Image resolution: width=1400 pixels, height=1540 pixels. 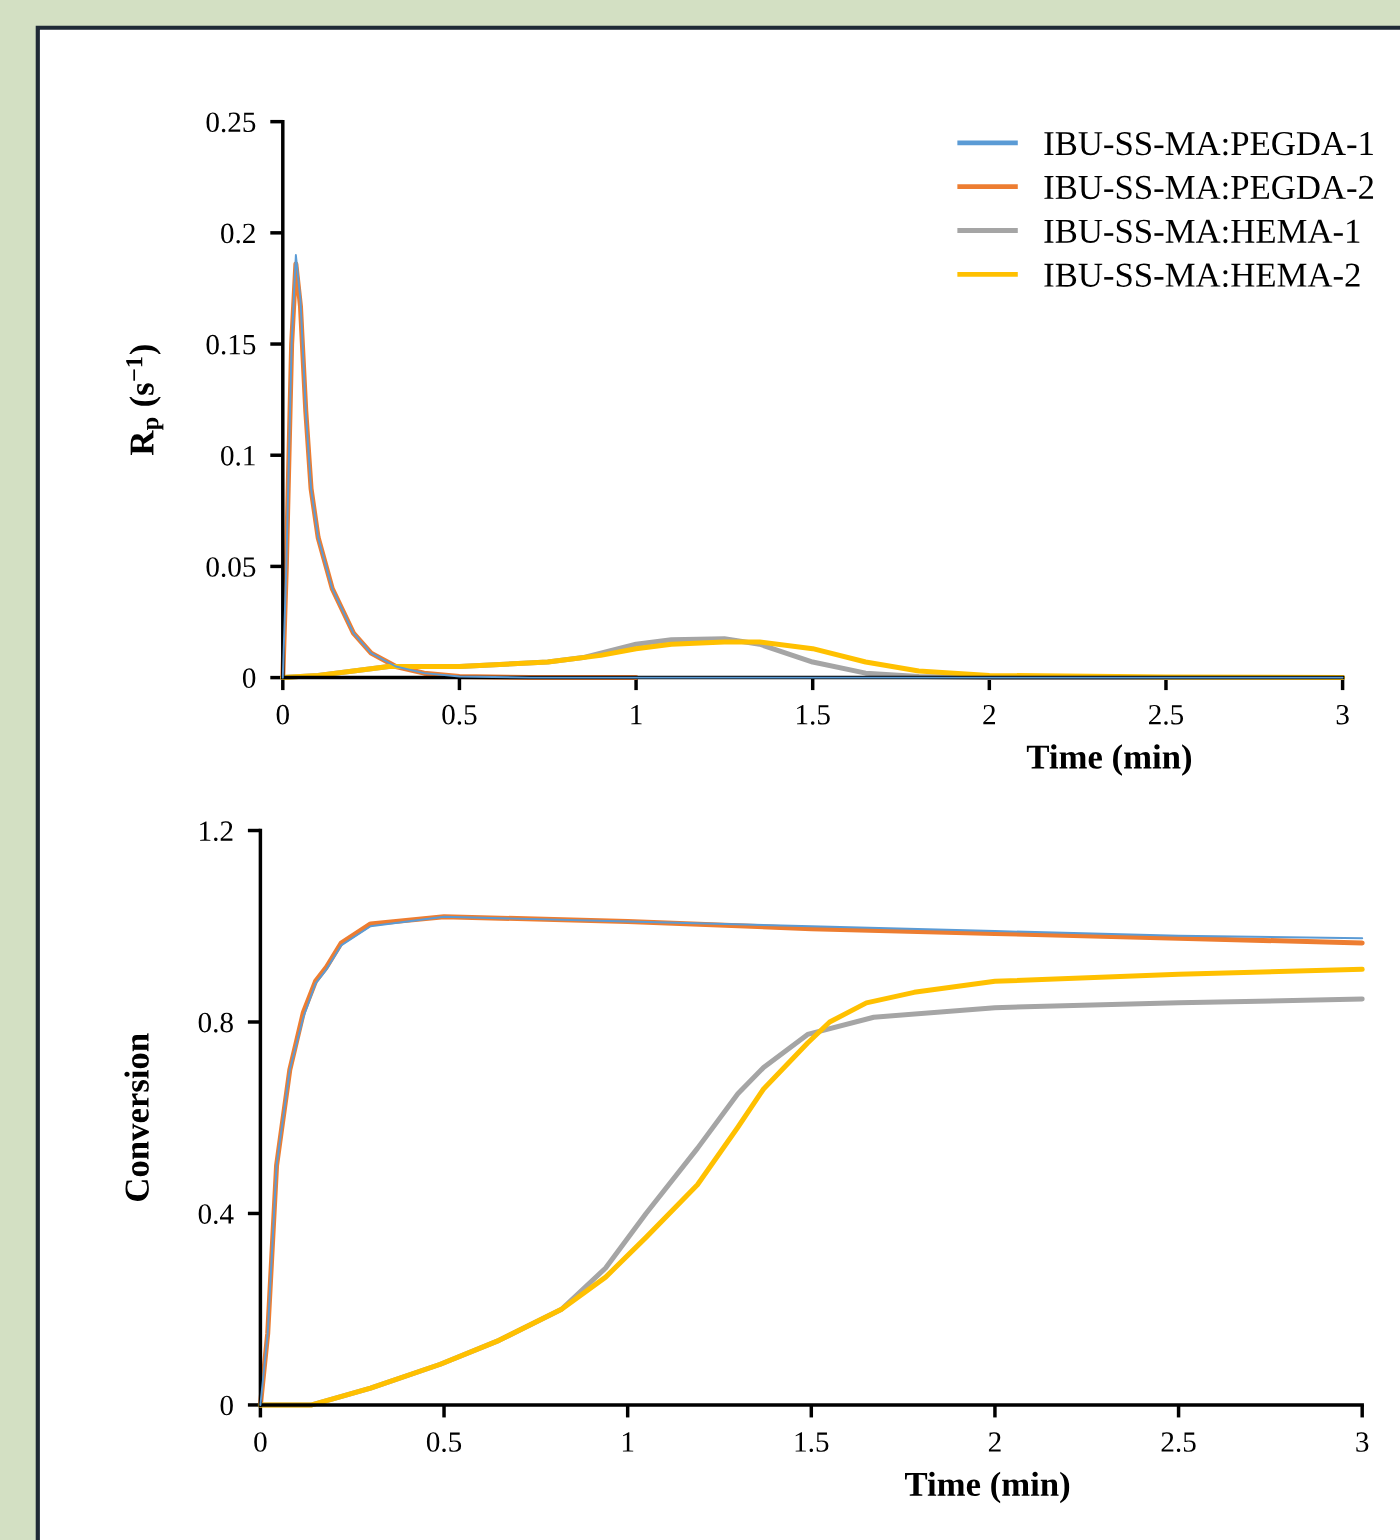 What do you see at coordinates (216, 1214) in the screenshot?
I see `y-tick-label: 0.4` at bounding box center [216, 1214].